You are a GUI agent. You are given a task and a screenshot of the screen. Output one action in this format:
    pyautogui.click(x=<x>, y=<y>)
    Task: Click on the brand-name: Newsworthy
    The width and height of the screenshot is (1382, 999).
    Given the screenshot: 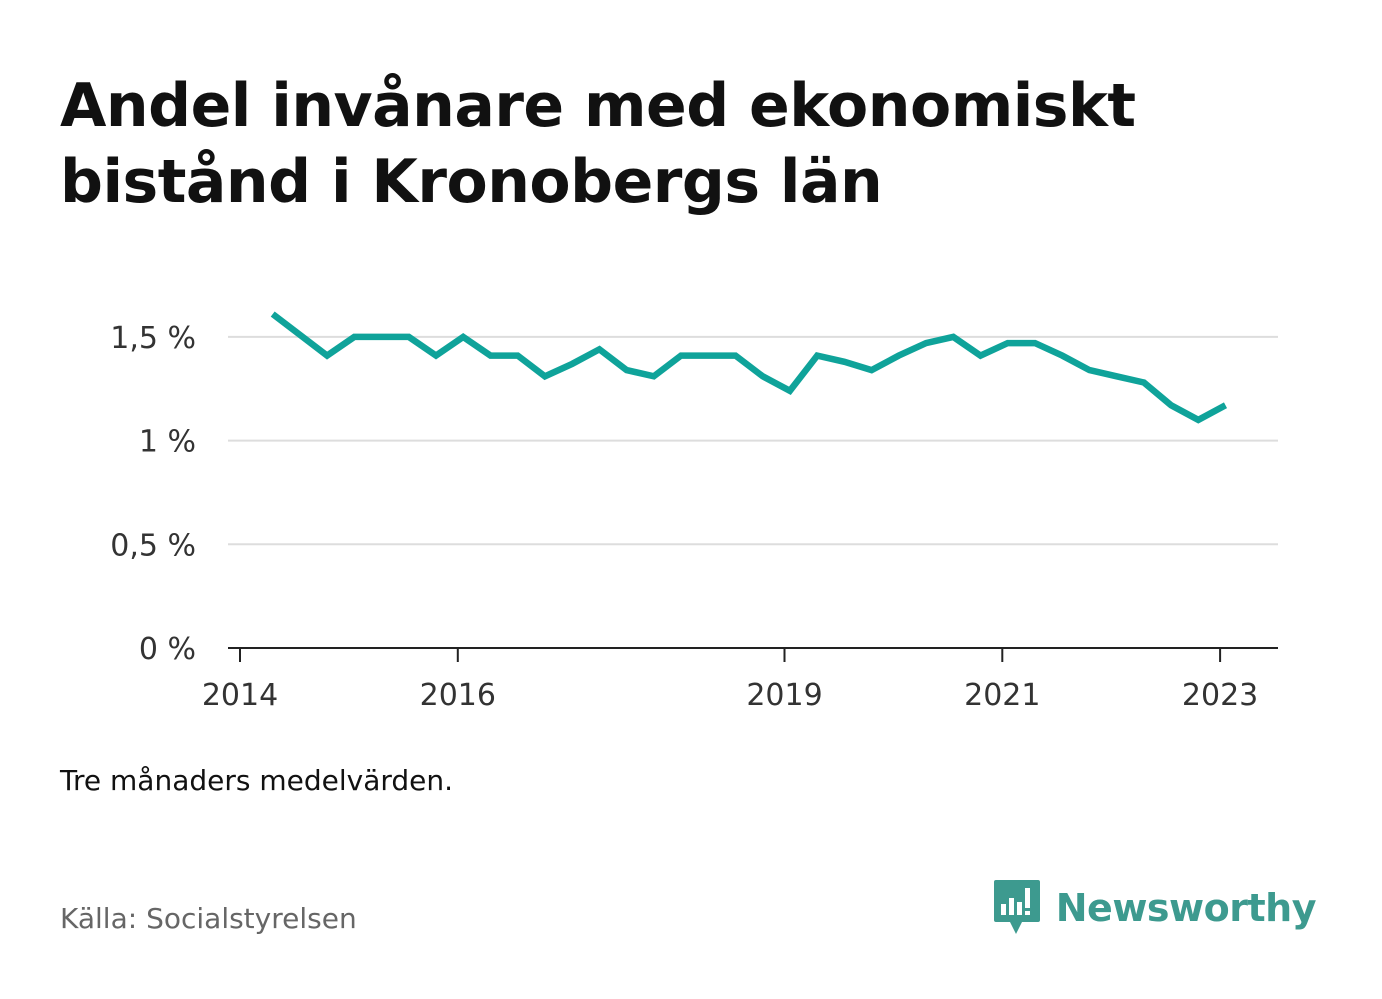 What is the action you would take?
    pyautogui.click(x=1186, y=908)
    